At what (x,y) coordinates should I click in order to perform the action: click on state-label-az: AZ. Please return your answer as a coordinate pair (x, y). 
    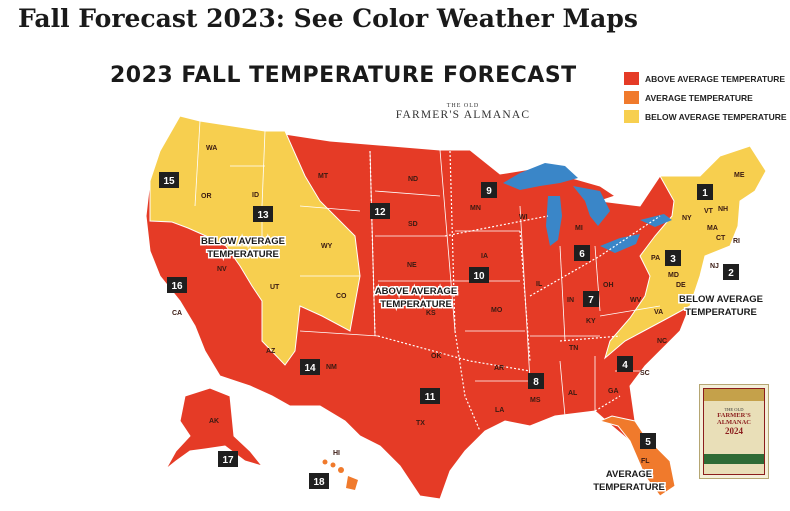
    Looking at the image, I should click on (271, 351).